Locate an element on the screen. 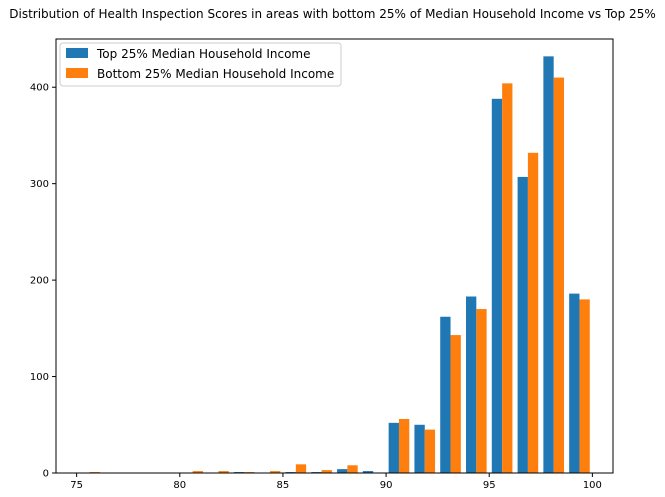 Image resolution: width=665 pixels, height=497 pixels. legend-label-bottom-25: Bottom 25% Median Household Income is located at coordinates (215, 74).